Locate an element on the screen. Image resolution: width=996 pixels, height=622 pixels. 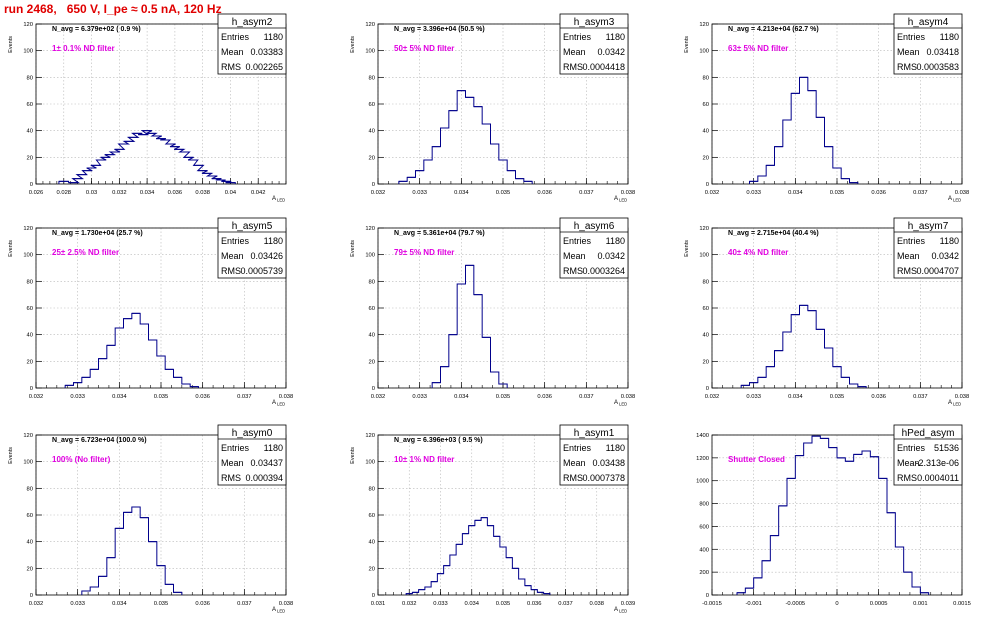
stats-box is located at coordinates (252, 455).